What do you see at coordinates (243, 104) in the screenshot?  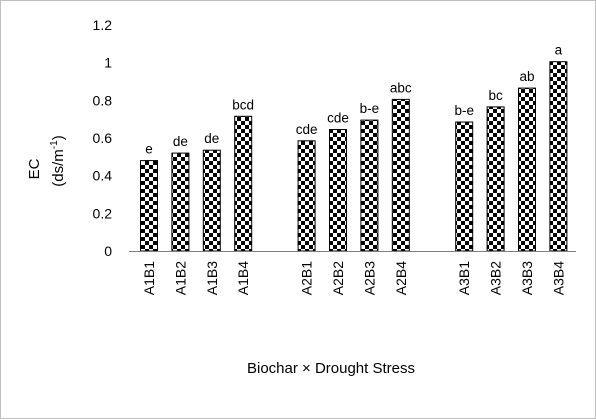 I see `bar-significance-label: bcd` at bounding box center [243, 104].